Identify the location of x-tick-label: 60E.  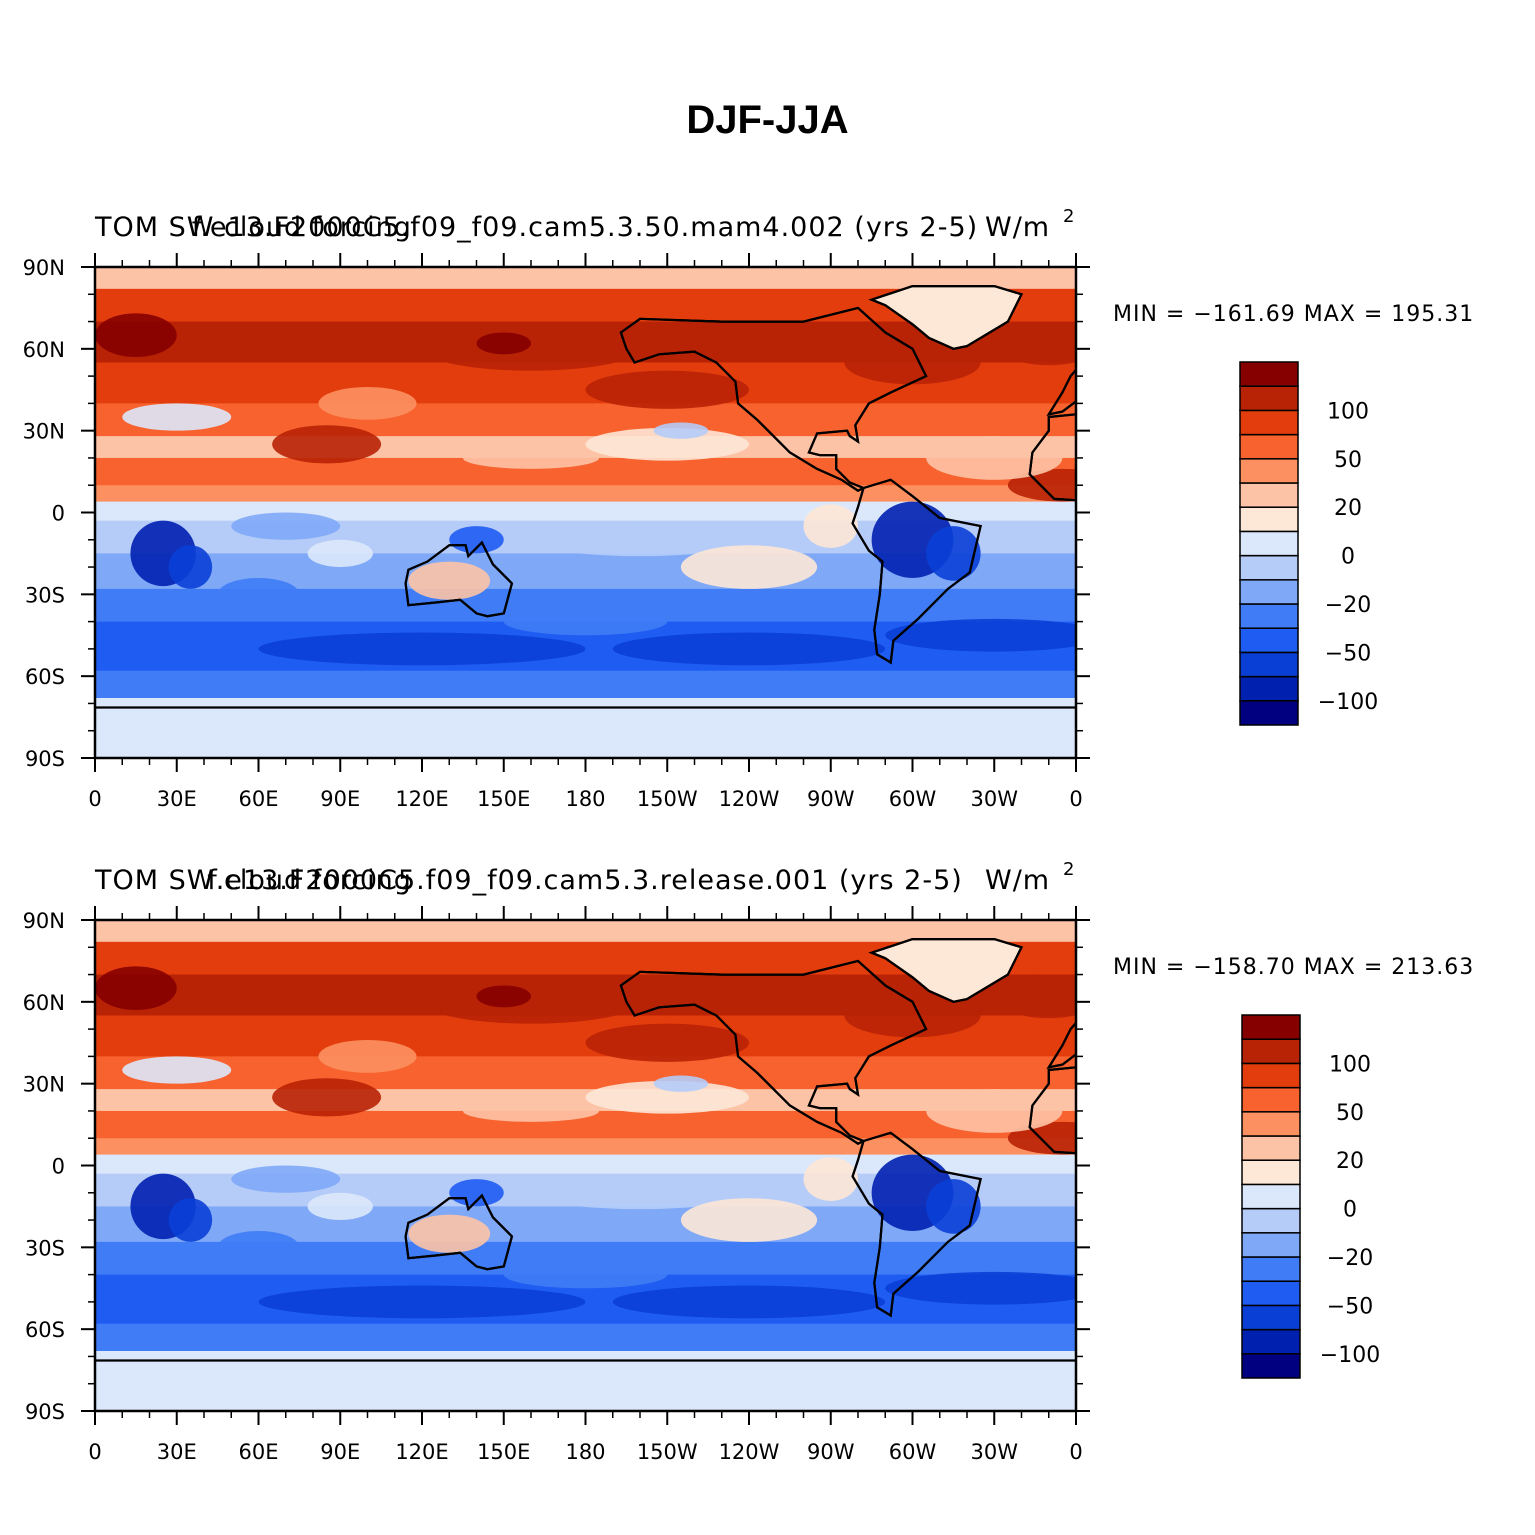
(259, 1452).